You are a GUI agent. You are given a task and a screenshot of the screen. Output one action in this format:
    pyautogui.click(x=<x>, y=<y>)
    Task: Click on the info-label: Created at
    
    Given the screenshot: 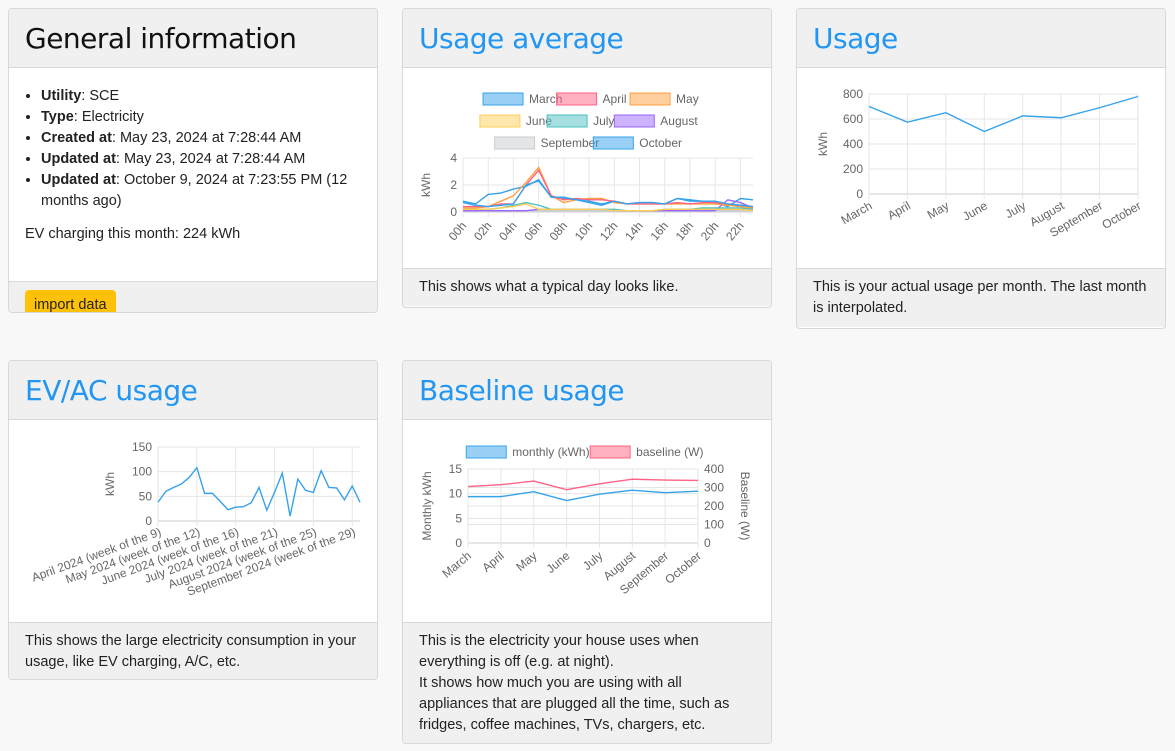 What is the action you would take?
    pyautogui.click(x=76, y=138)
    